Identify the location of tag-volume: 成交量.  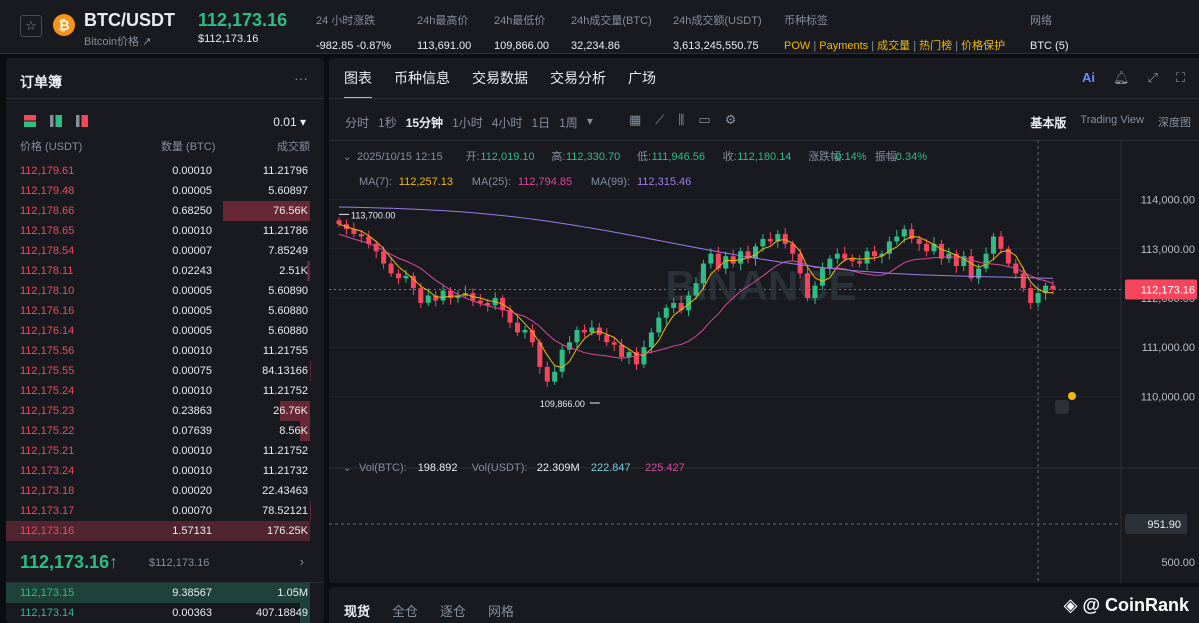
(894, 46).